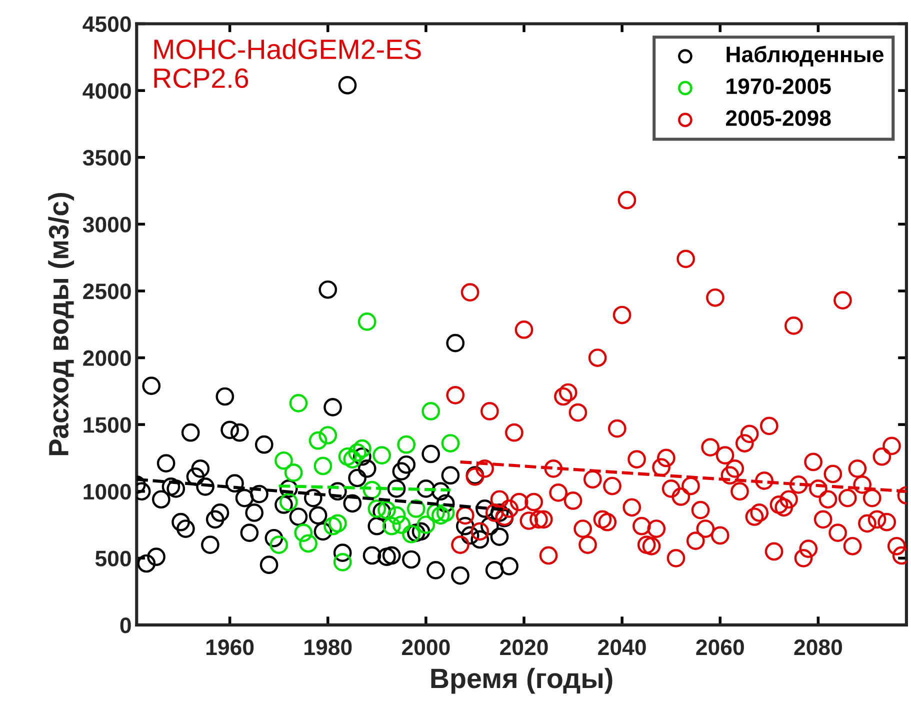 The width and height of the screenshot is (911, 720). What do you see at coordinates (778, 118) in the screenshot?
I see `legend-label: 2005-2098` at bounding box center [778, 118].